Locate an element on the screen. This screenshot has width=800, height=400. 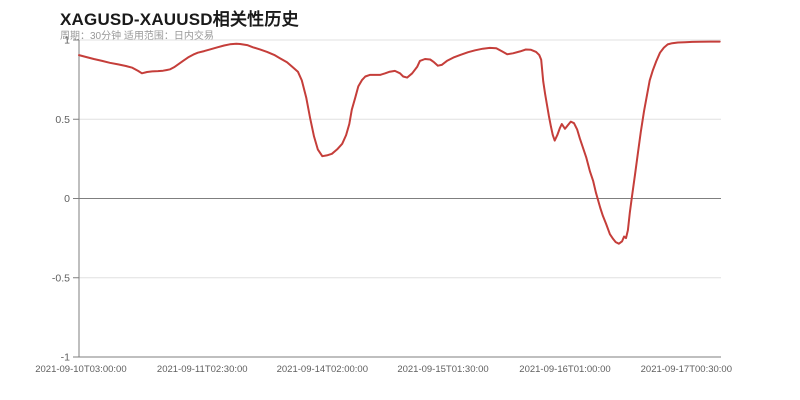
x-axis-label: 2021-09-17T00:30:00 is located at coordinates (686, 369).